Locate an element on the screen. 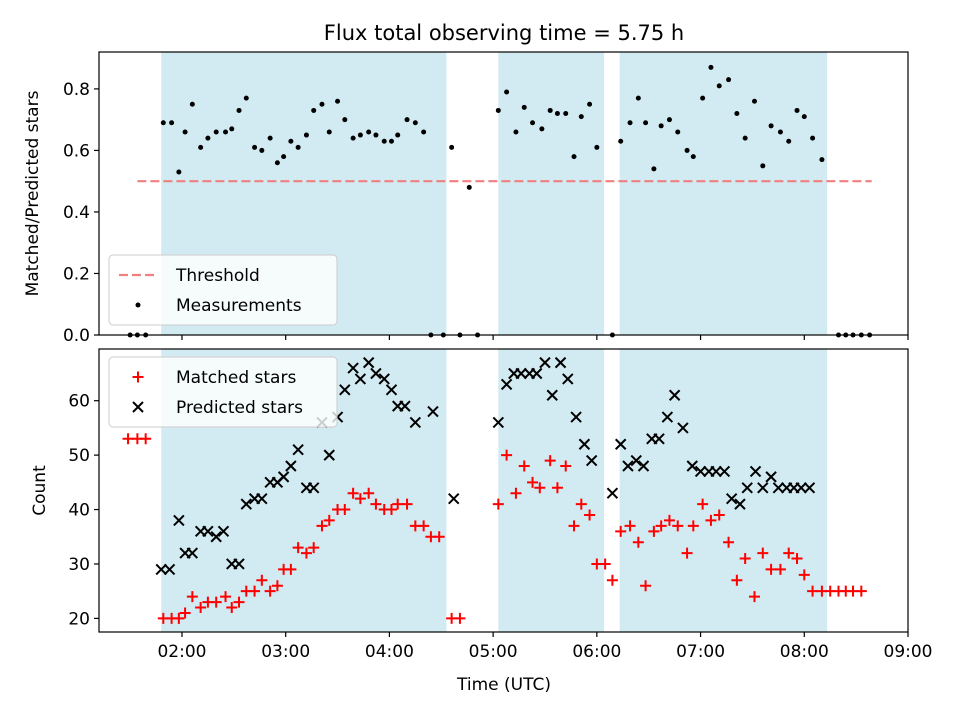 The height and width of the screenshot is (720, 960). chart-title: Flux total observing time = 5.75 h is located at coordinates (504, 33).